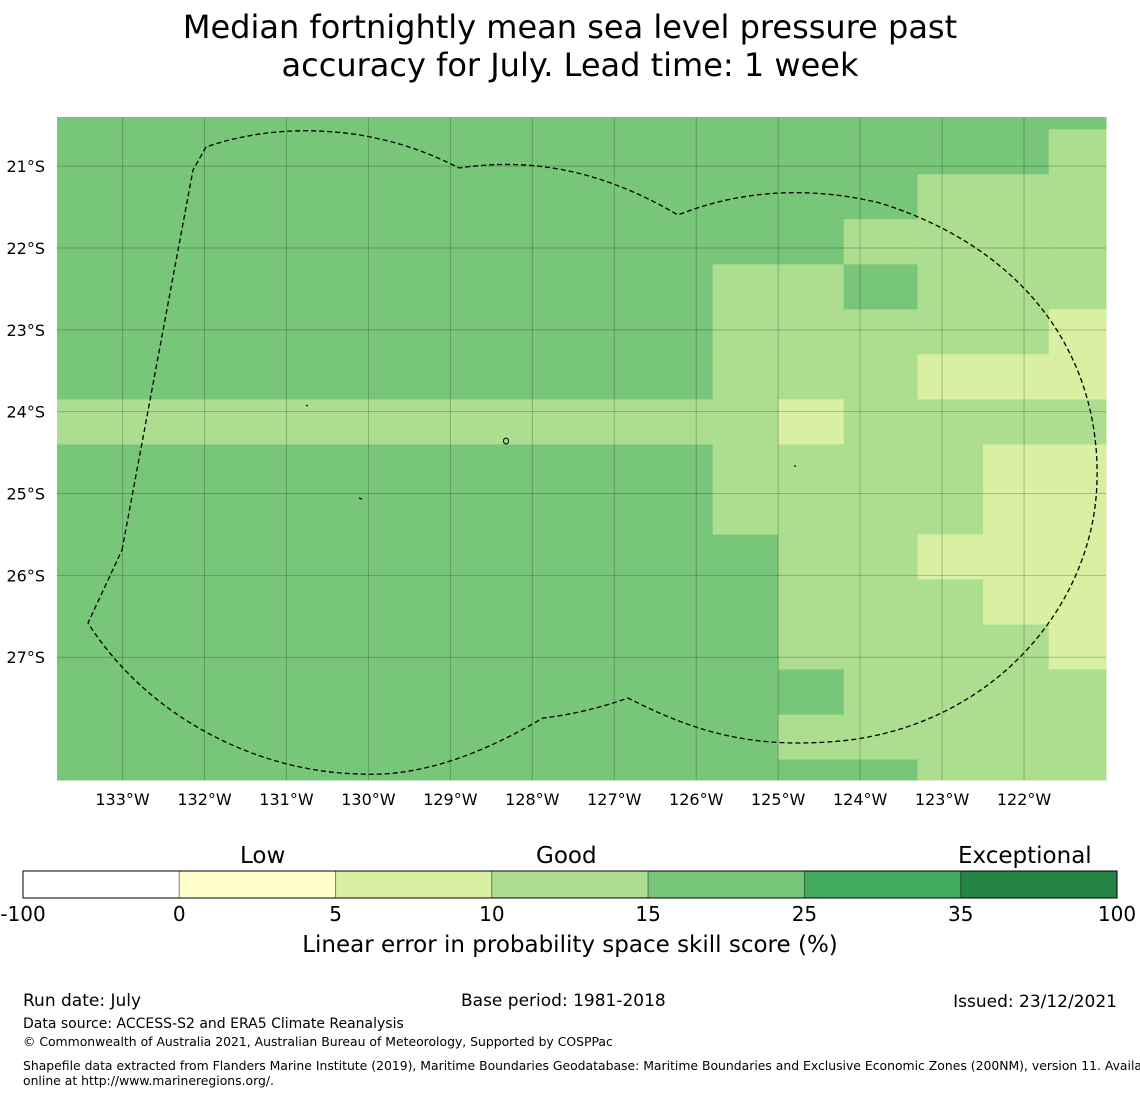 The height and width of the screenshot is (1095, 1140). Describe the element at coordinates (804, 914) in the screenshot. I see `colorbar-tick-label: 25` at that location.